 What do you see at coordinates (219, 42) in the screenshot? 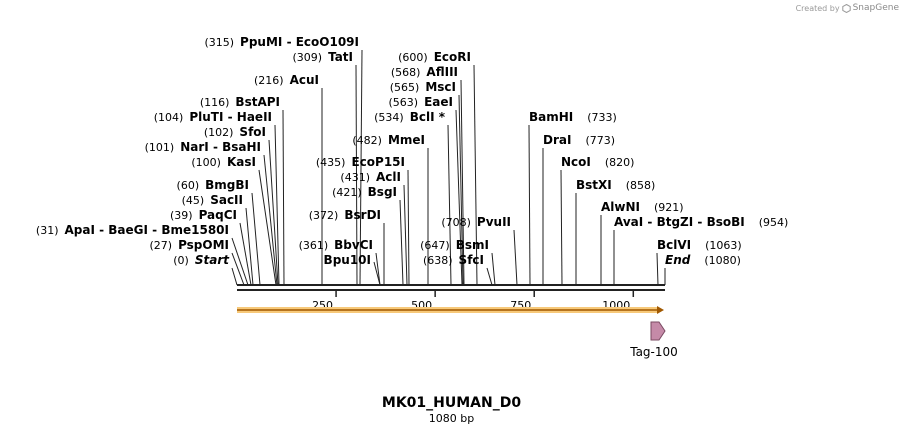
I see `site-position: (315)` at bounding box center [219, 42].